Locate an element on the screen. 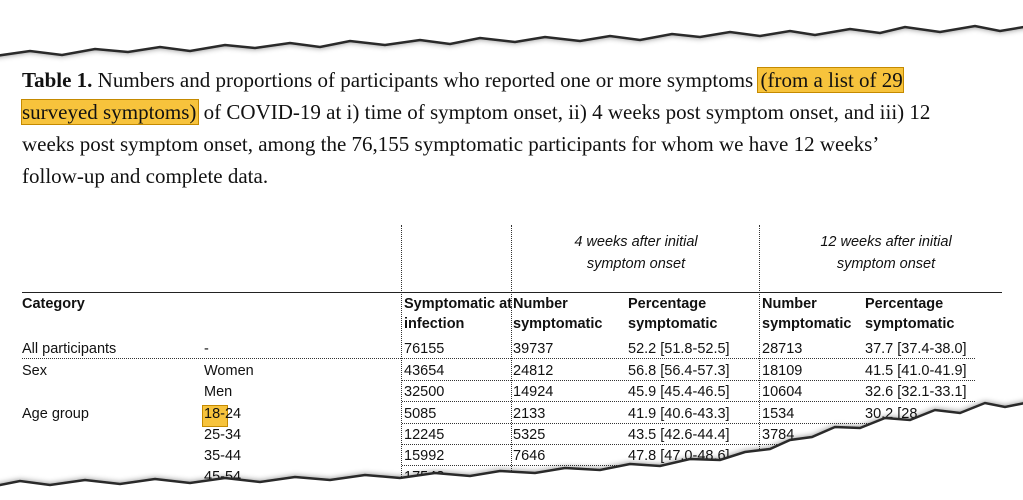 Image resolution: width=1023 pixels, height=500 pixels. row-group: 25-34 is located at coordinates (223, 435).